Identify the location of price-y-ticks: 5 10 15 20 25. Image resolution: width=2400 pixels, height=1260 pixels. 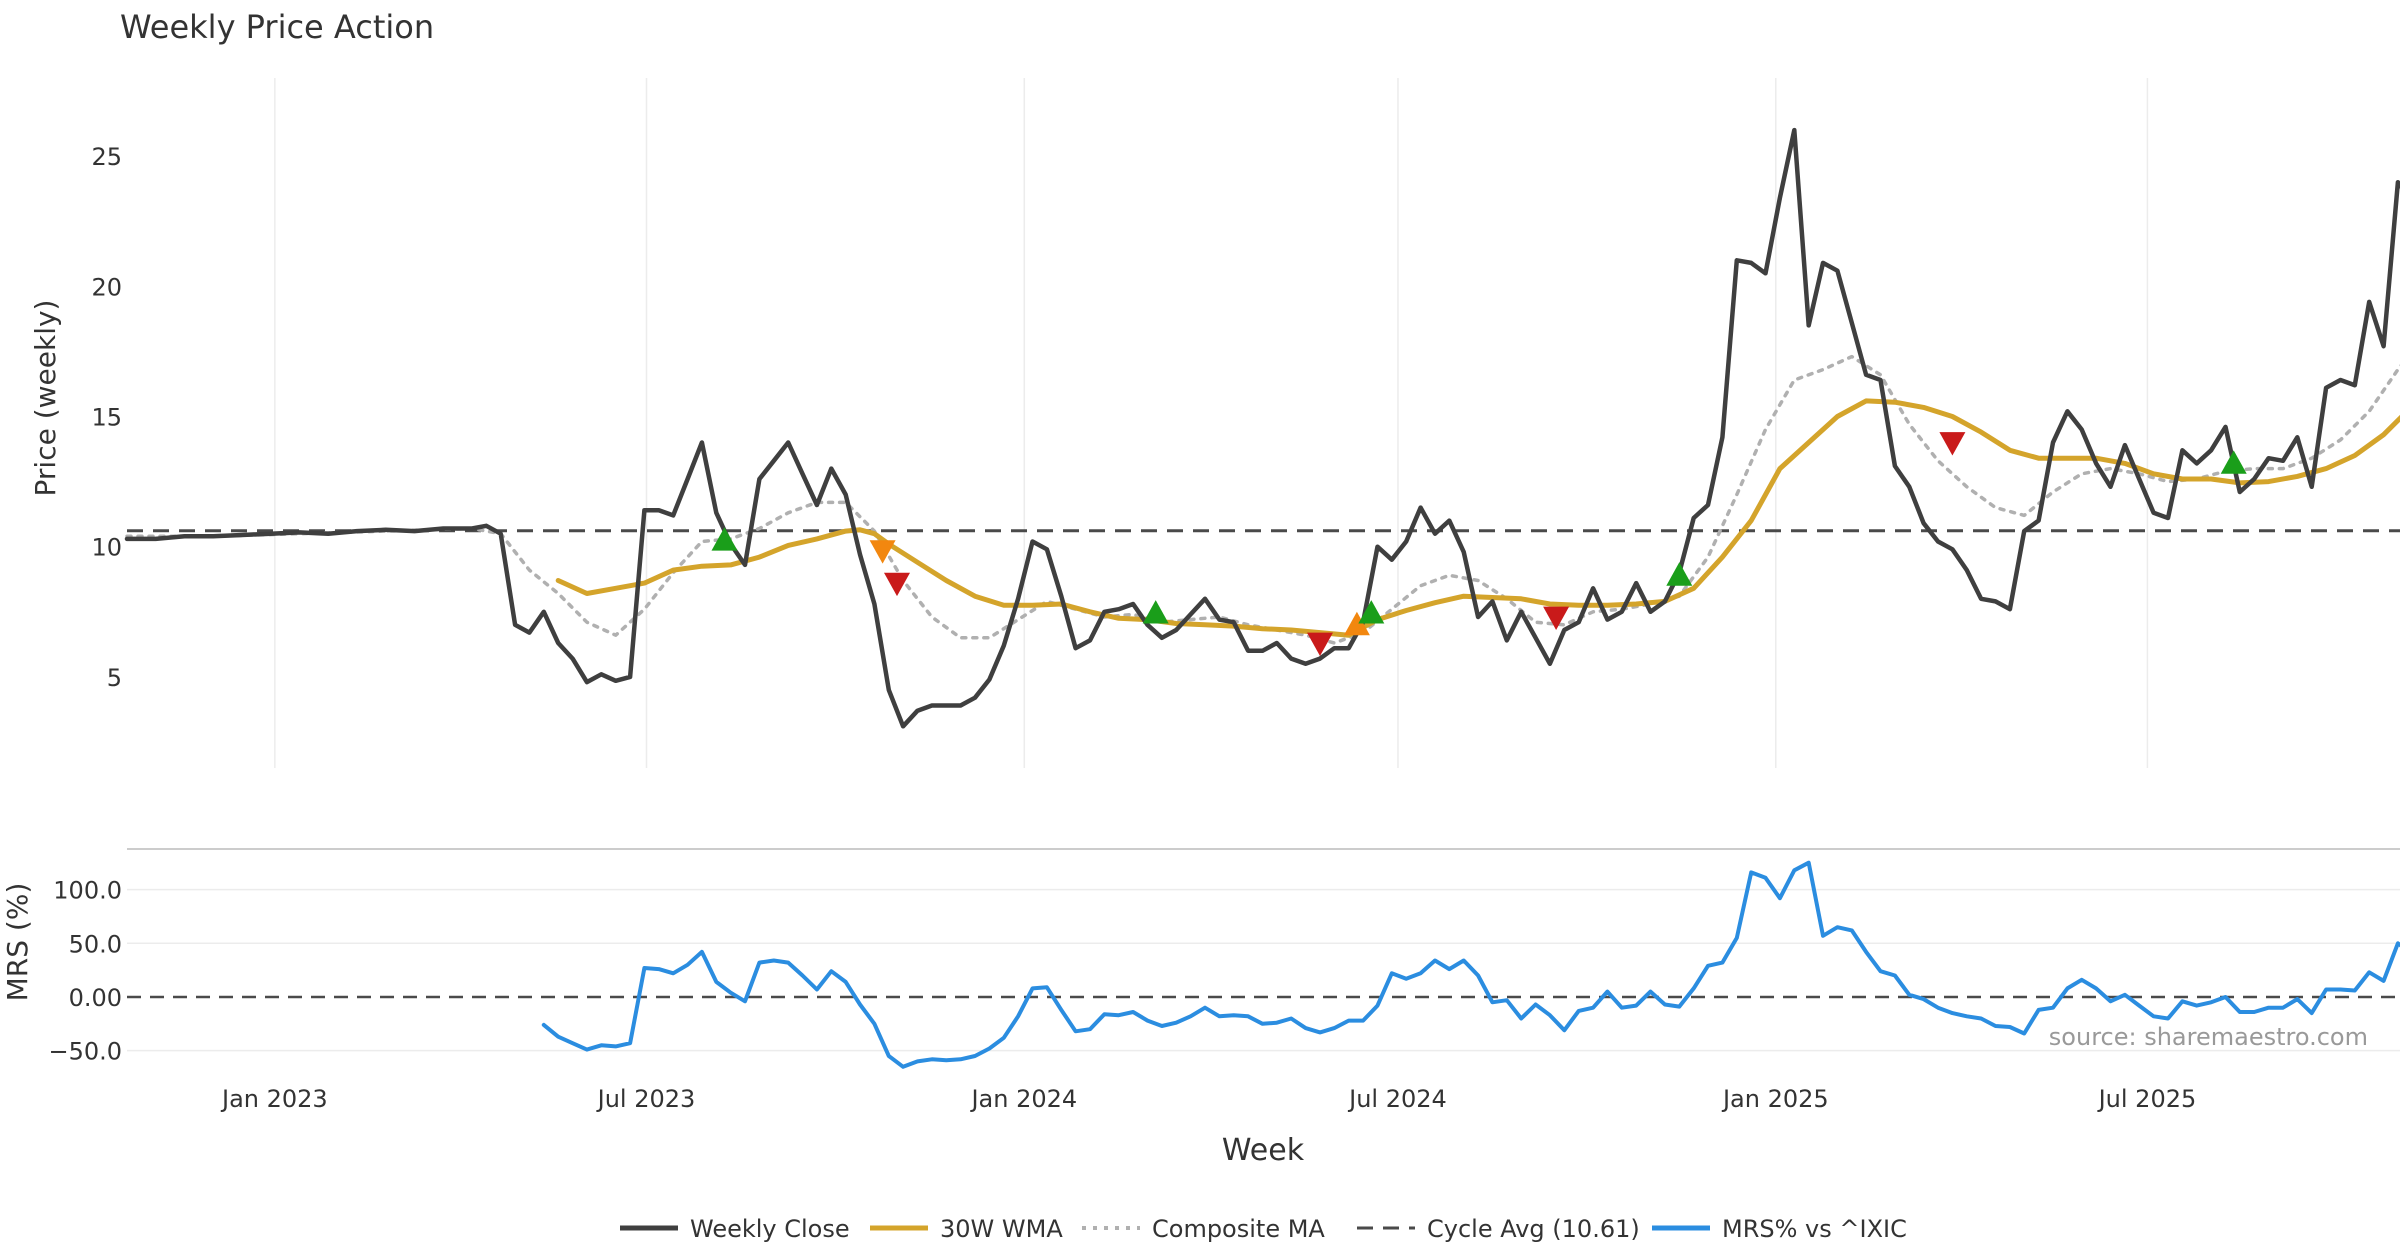
(106, 417).